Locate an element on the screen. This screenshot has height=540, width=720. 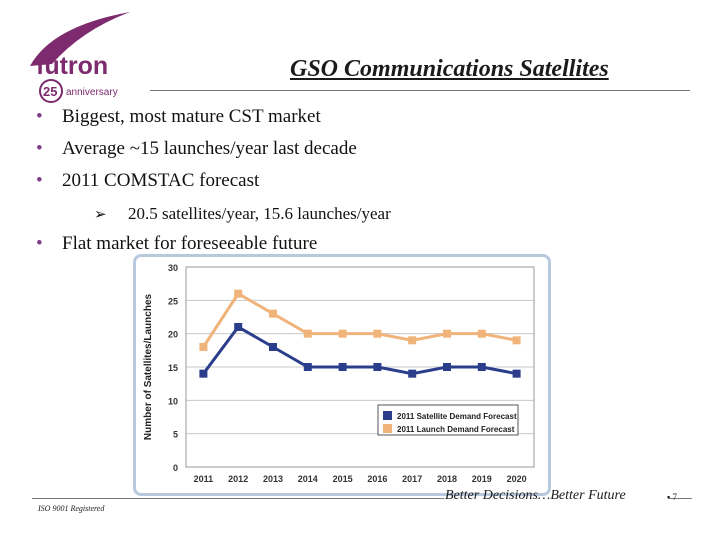
bullet-text: Biggest, most mature CST market is located at coordinates (191, 116).